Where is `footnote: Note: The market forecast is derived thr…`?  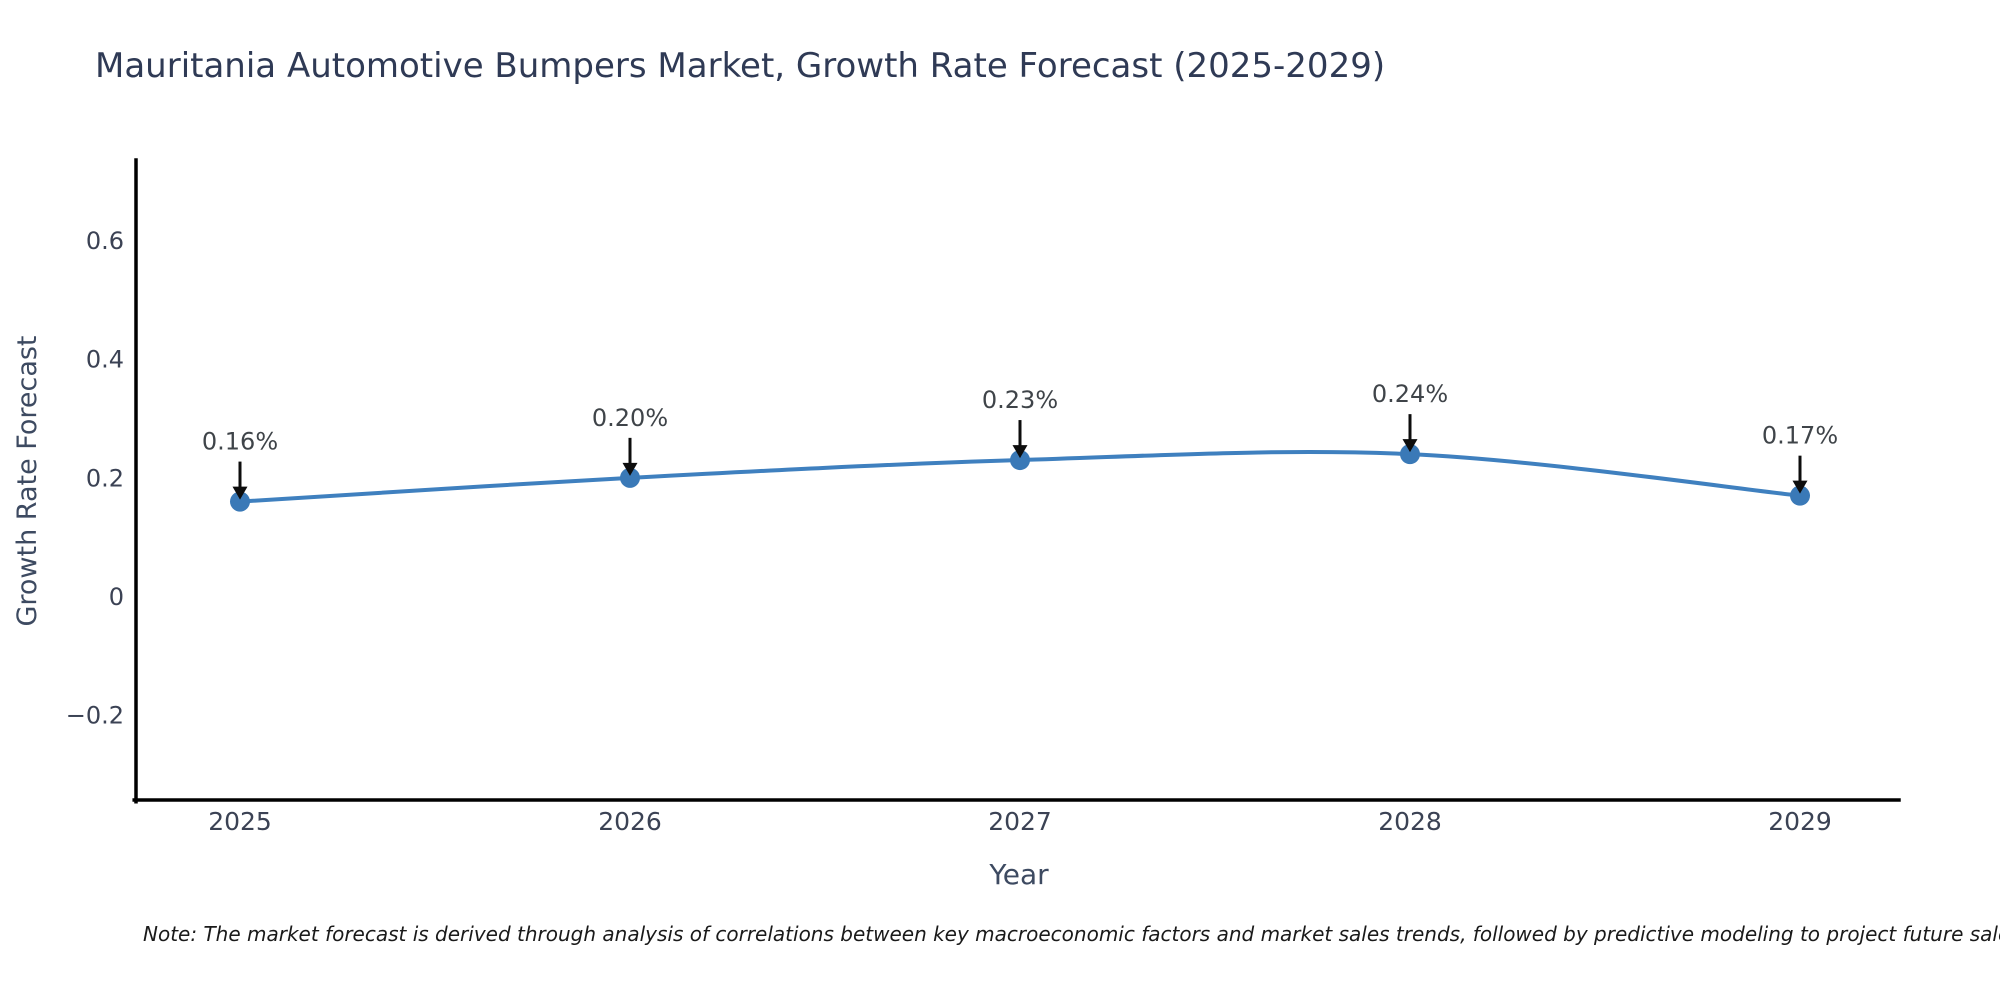 footnote: Note: The market forecast is derived thr… is located at coordinates (1071, 934).